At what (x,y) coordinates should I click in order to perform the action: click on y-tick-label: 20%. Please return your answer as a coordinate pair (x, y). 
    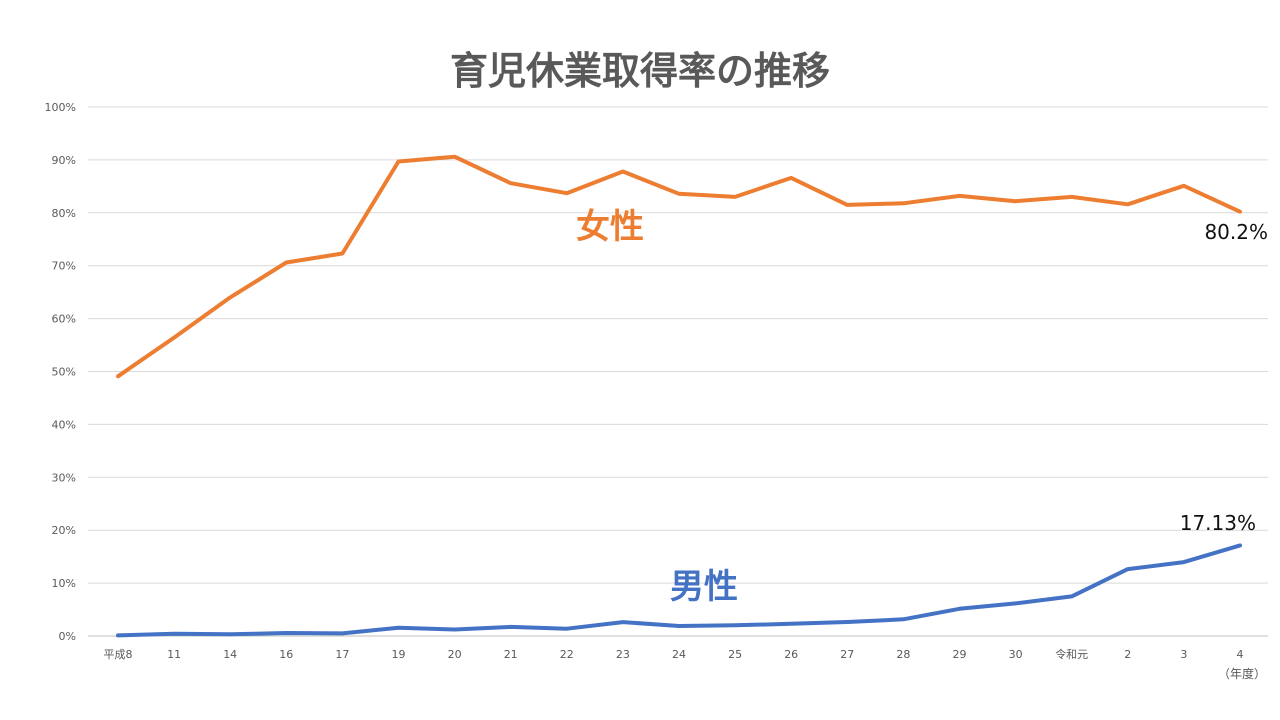
    Looking at the image, I should click on (64, 530).